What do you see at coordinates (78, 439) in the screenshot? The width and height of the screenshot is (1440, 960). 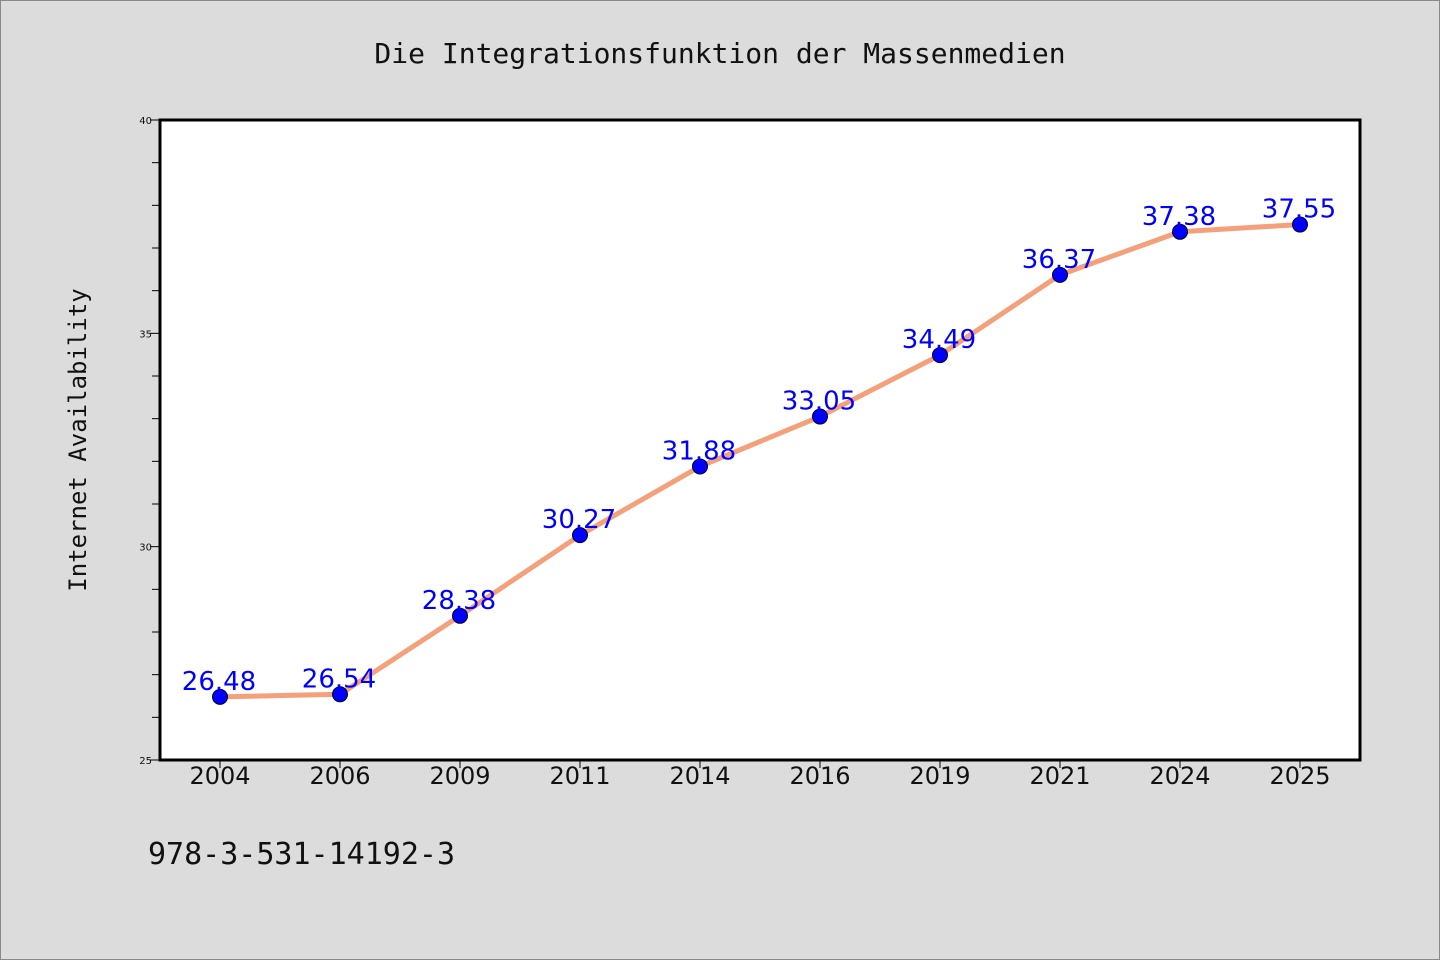 I see `y-axis-label: Internet Availability` at bounding box center [78, 439].